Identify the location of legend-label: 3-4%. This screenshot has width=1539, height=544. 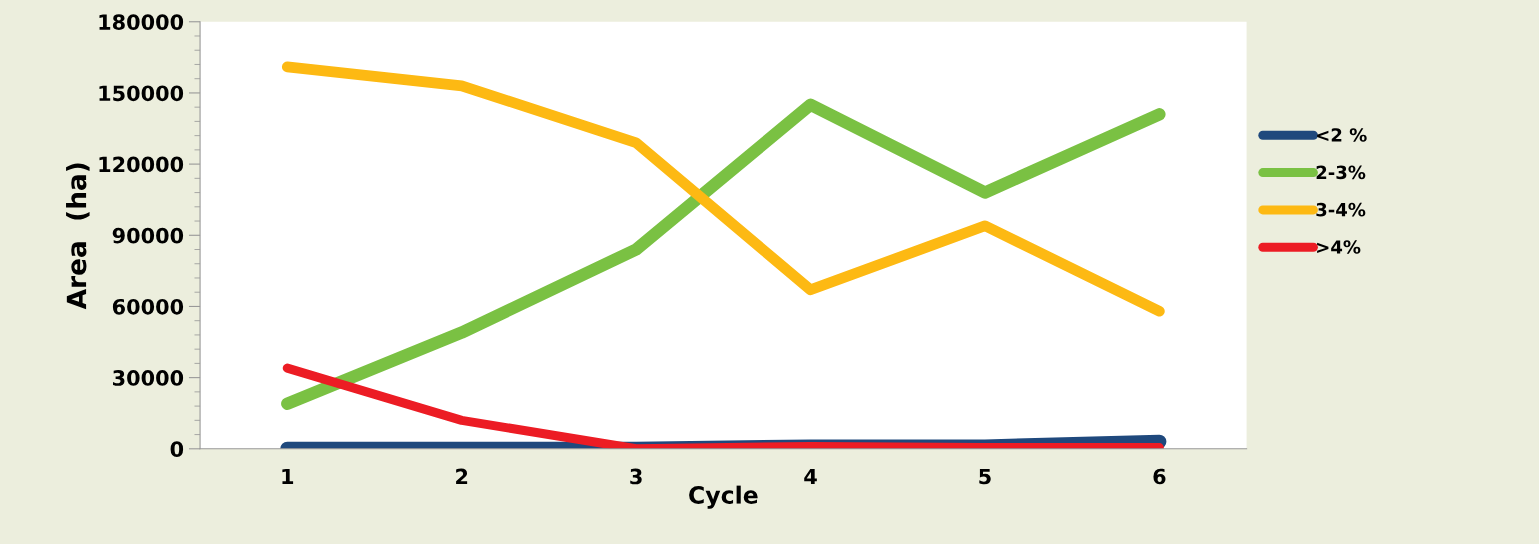
(1341, 209).